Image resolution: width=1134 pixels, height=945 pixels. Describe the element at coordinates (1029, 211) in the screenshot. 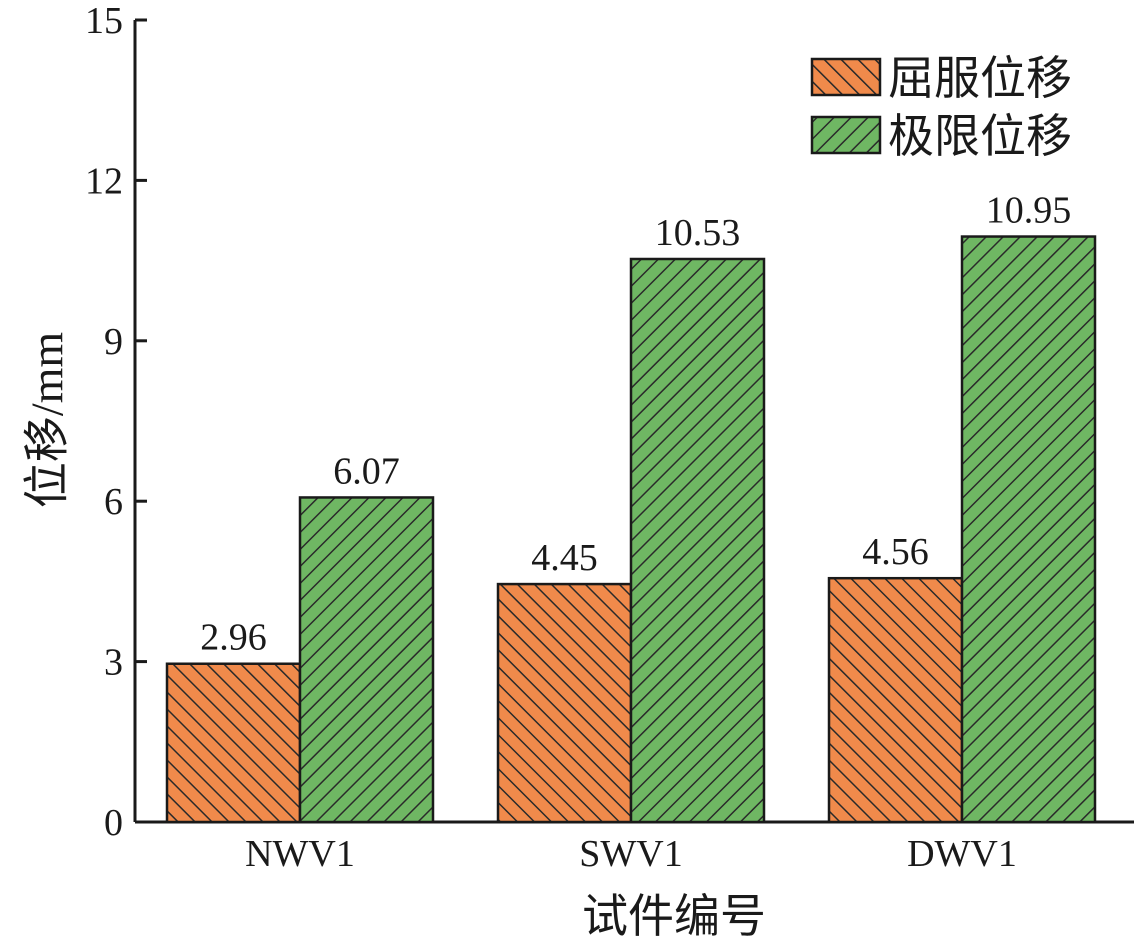

I see `data-label-ultimate-dwv1: 10.95` at that location.